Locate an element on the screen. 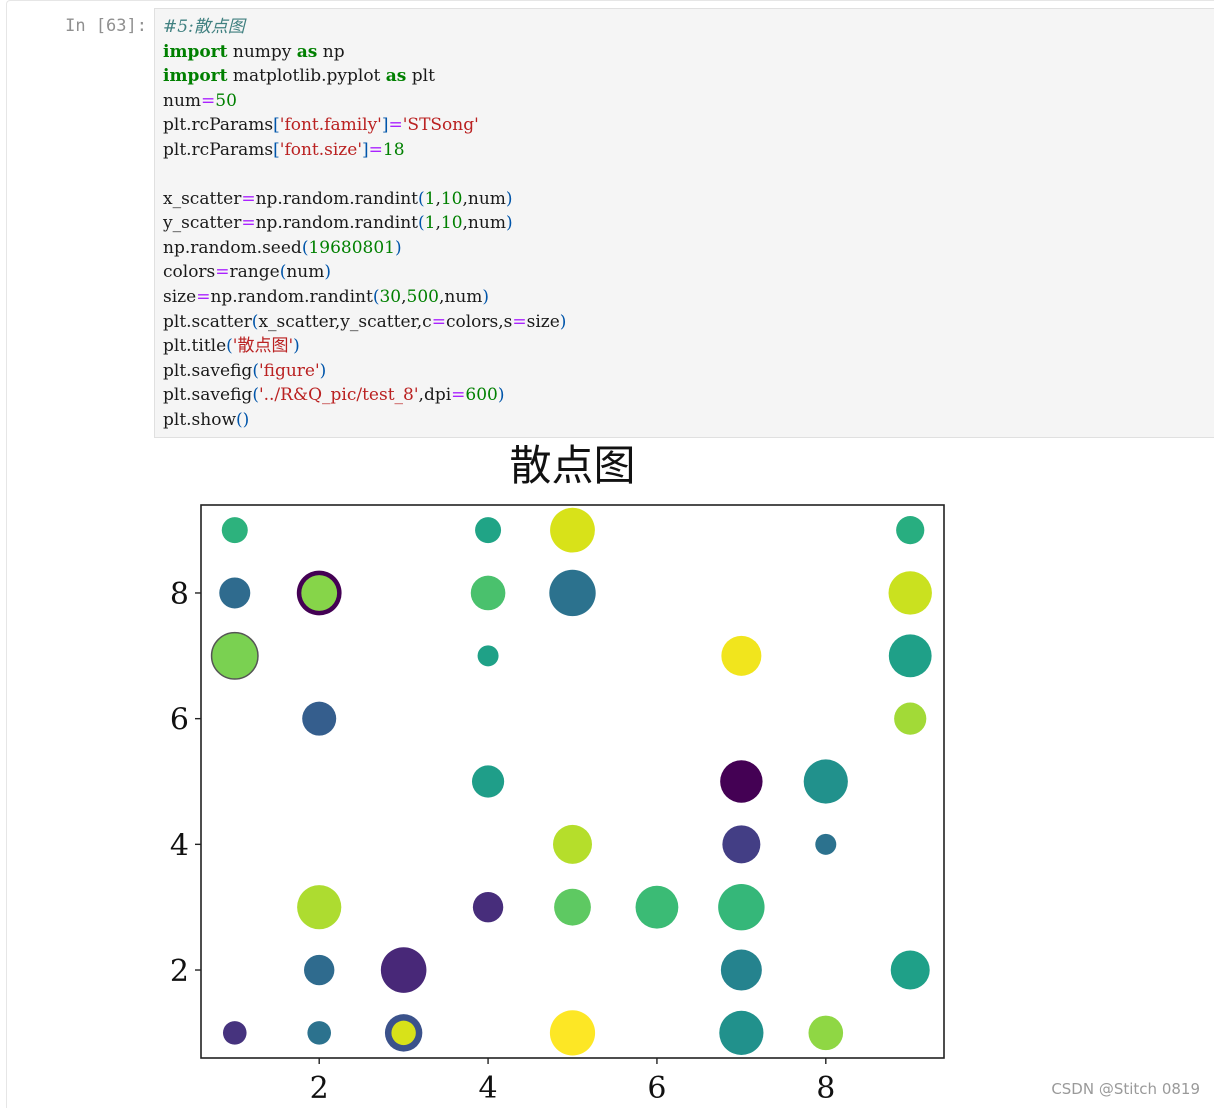 This screenshot has height=1108, width=1214. code-token: np.random.seed is located at coordinates (232, 247).